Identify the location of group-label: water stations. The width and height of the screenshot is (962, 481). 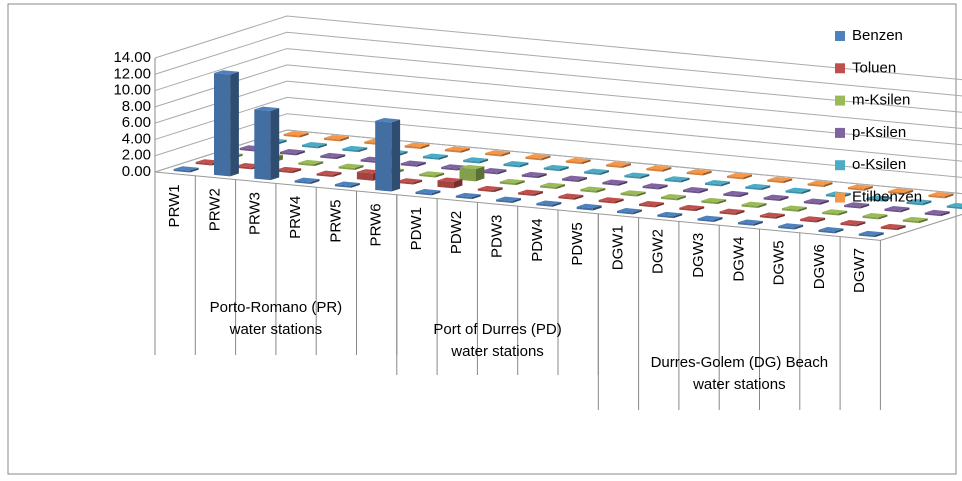
(497, 351).